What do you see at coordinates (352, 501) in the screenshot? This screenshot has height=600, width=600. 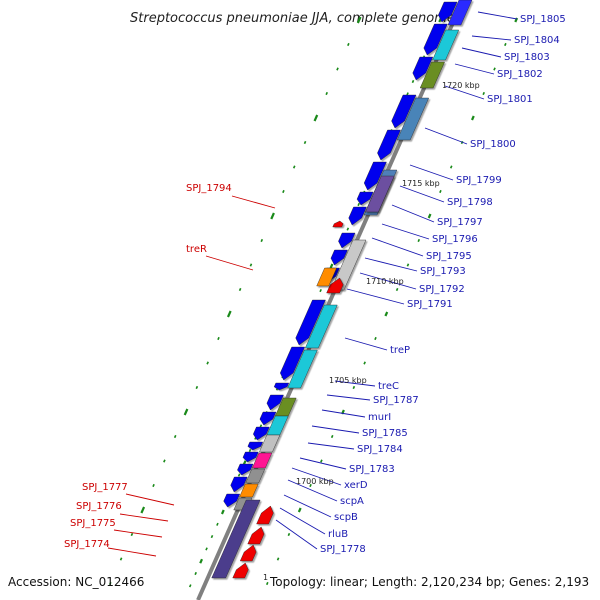 I see `gene-label-scpa: scpA` at bounding box center [352, 501].